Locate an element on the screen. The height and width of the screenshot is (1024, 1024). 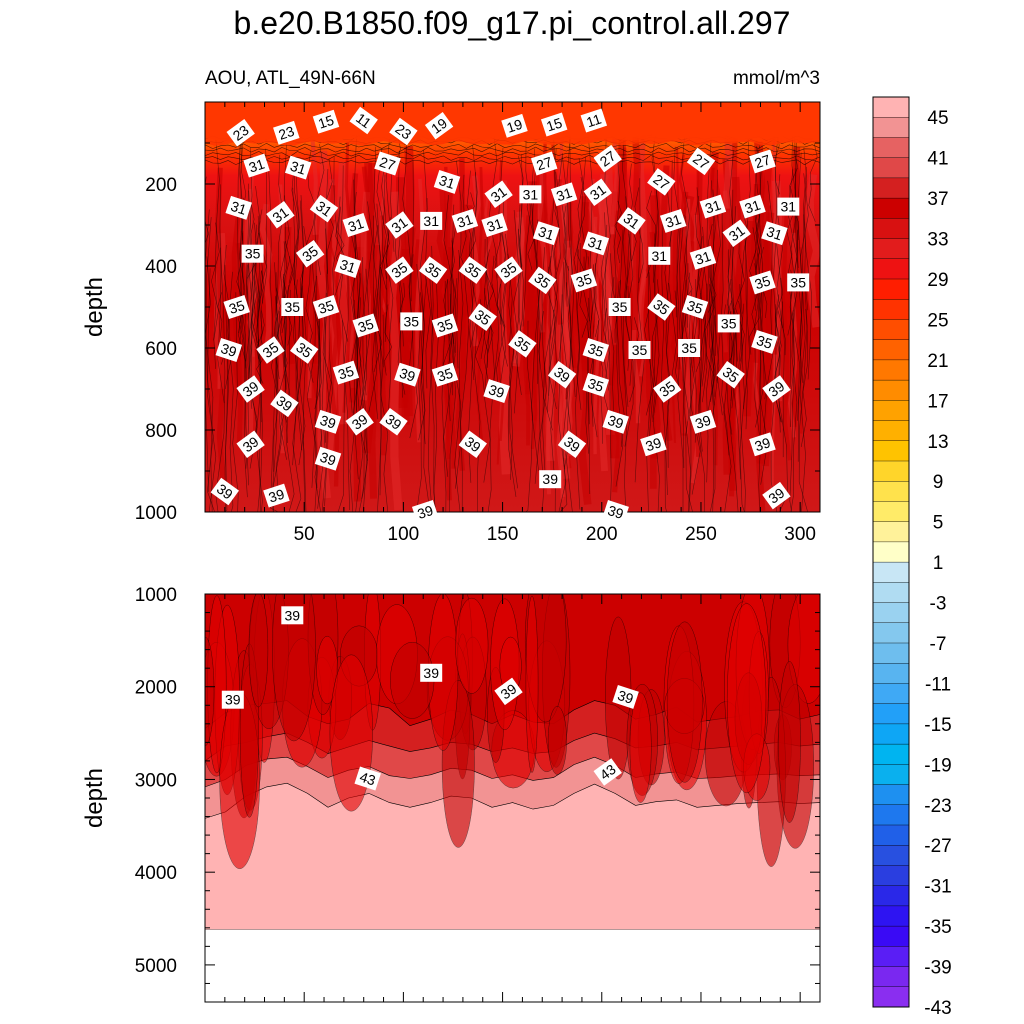
colorbar-label: -35 is located at coordinates (937, 927).